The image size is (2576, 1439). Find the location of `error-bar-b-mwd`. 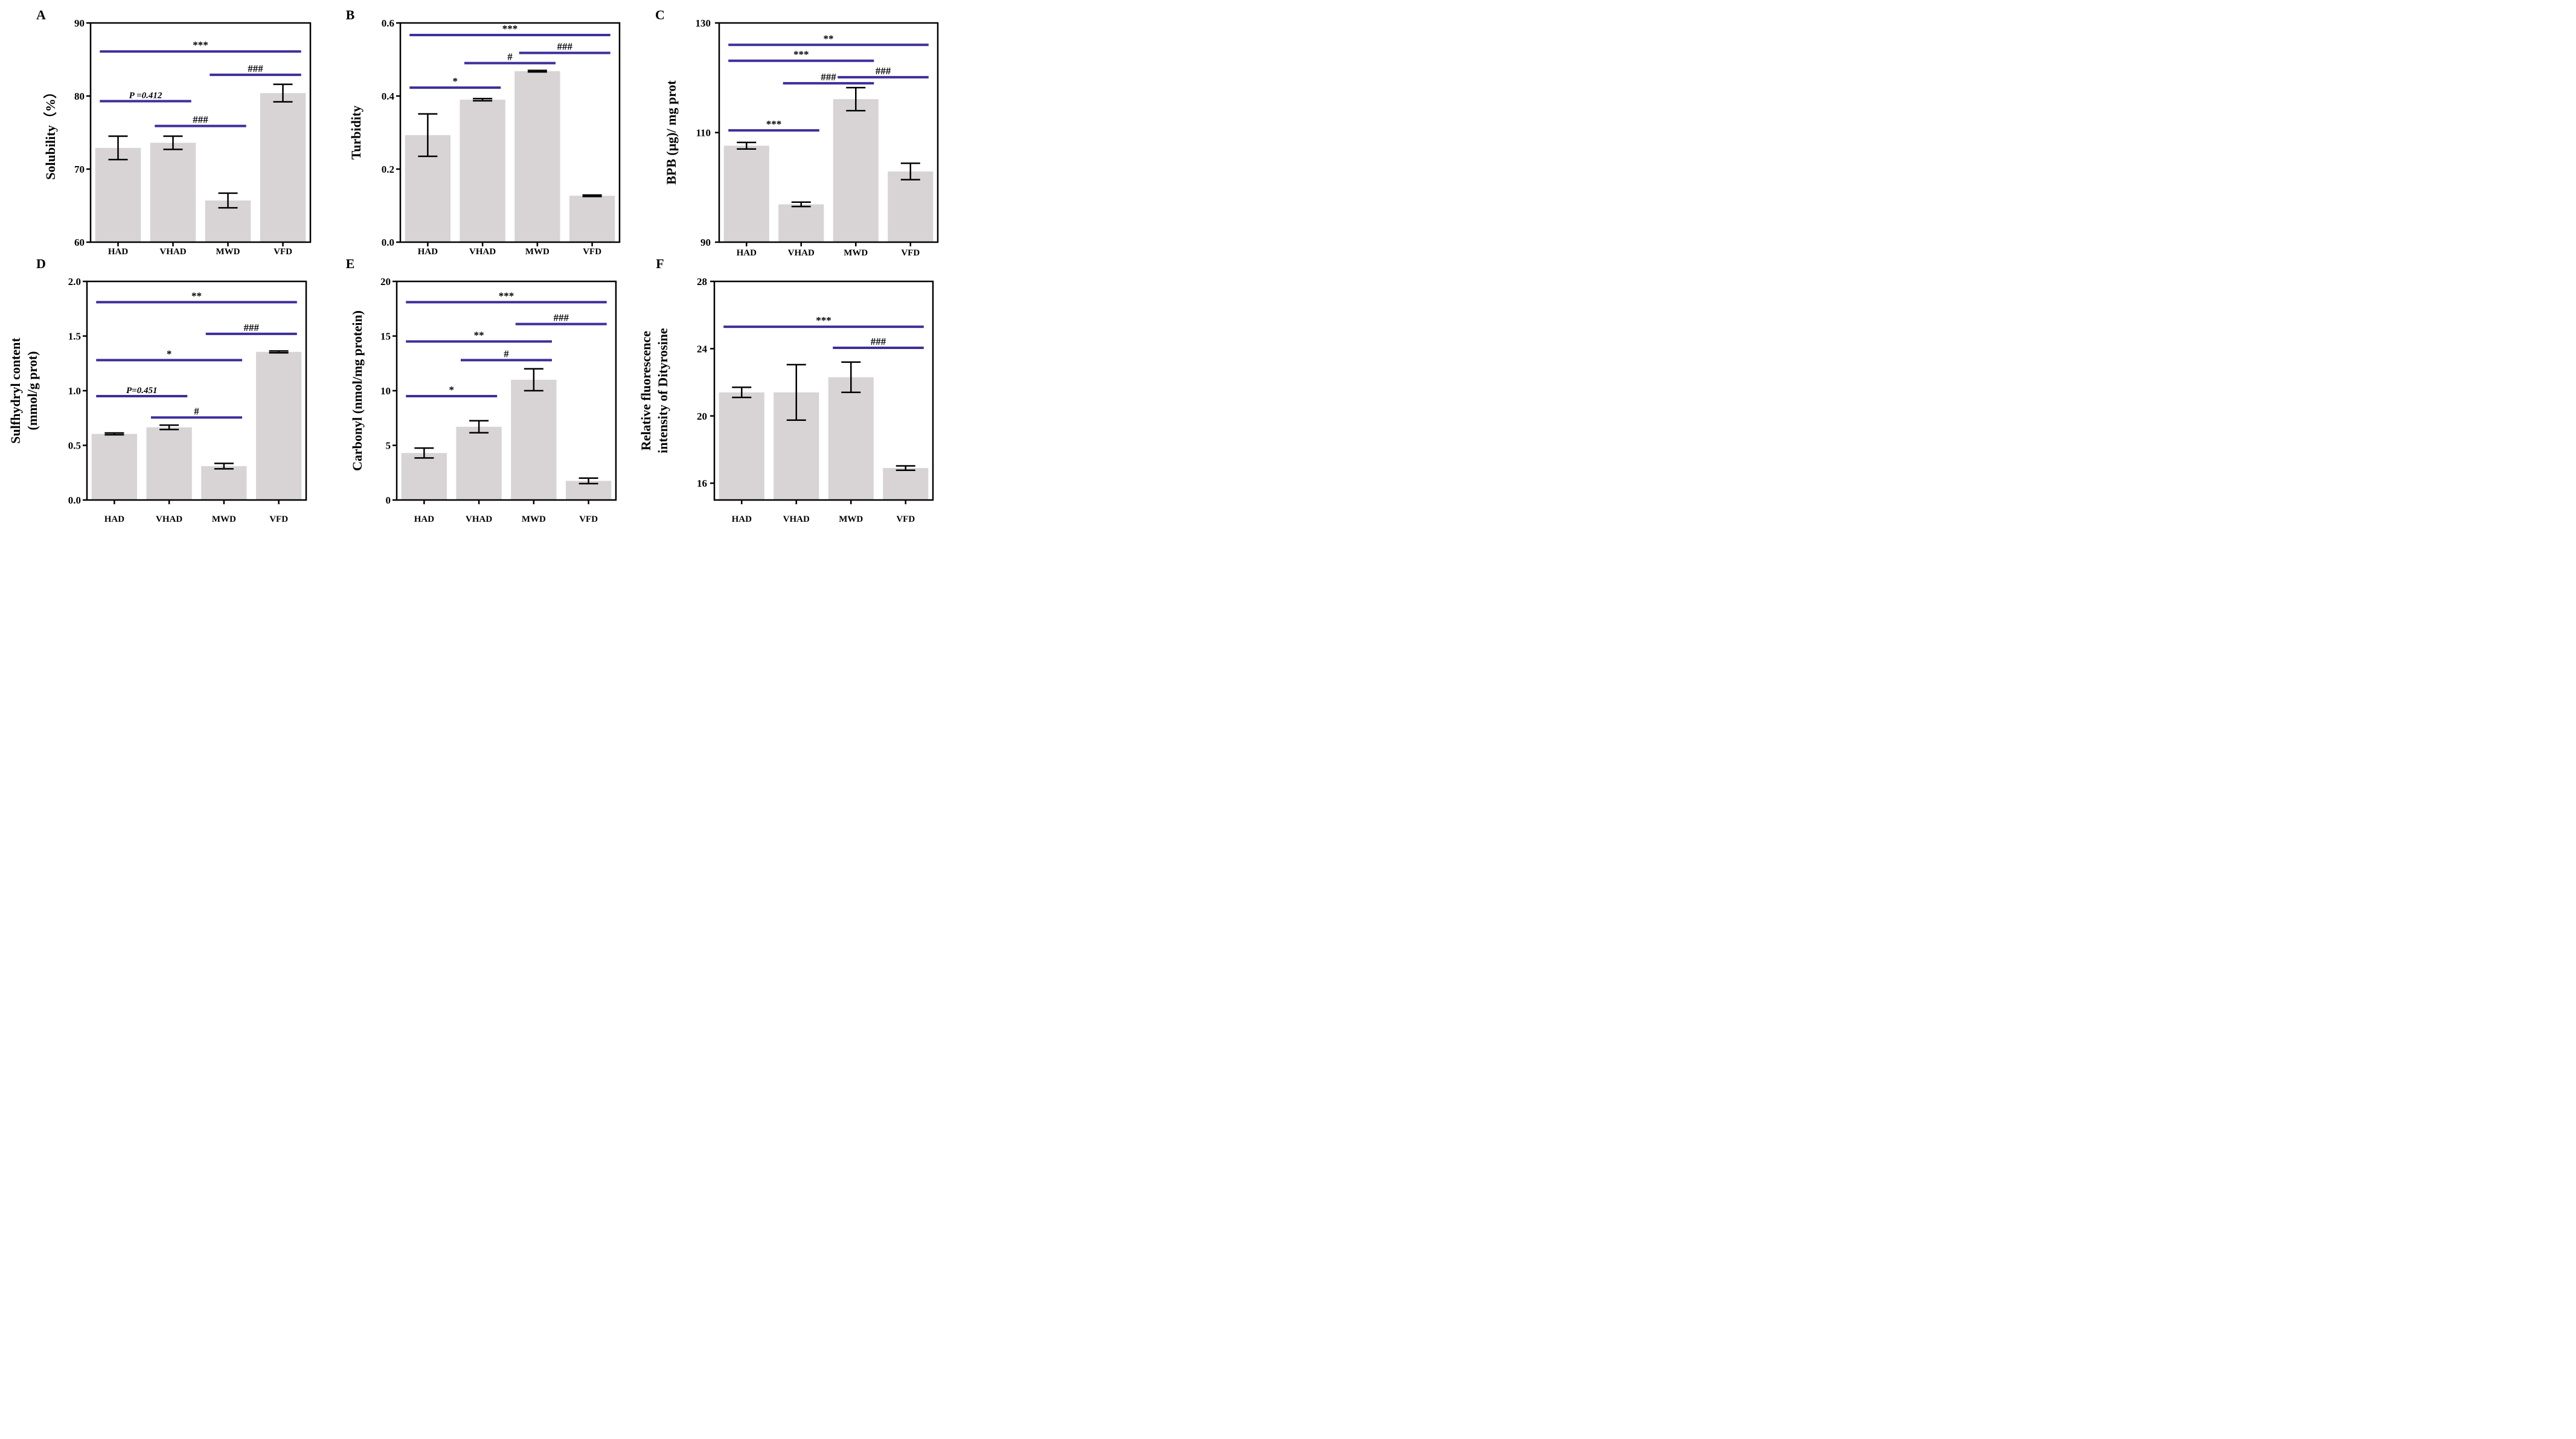

error-bar-b-mwd is located at coordinates (537, 71).